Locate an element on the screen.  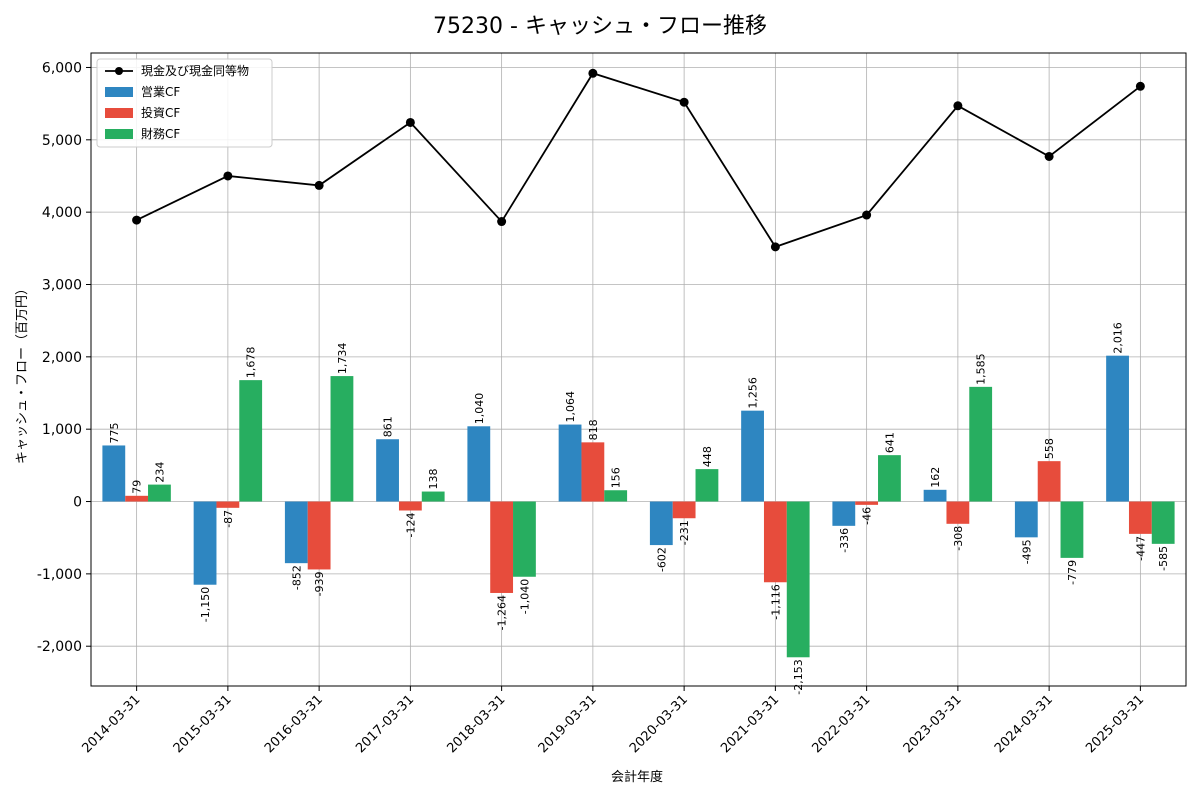
operating-cf-value-label: -336 is located at coordinates (844, 540).